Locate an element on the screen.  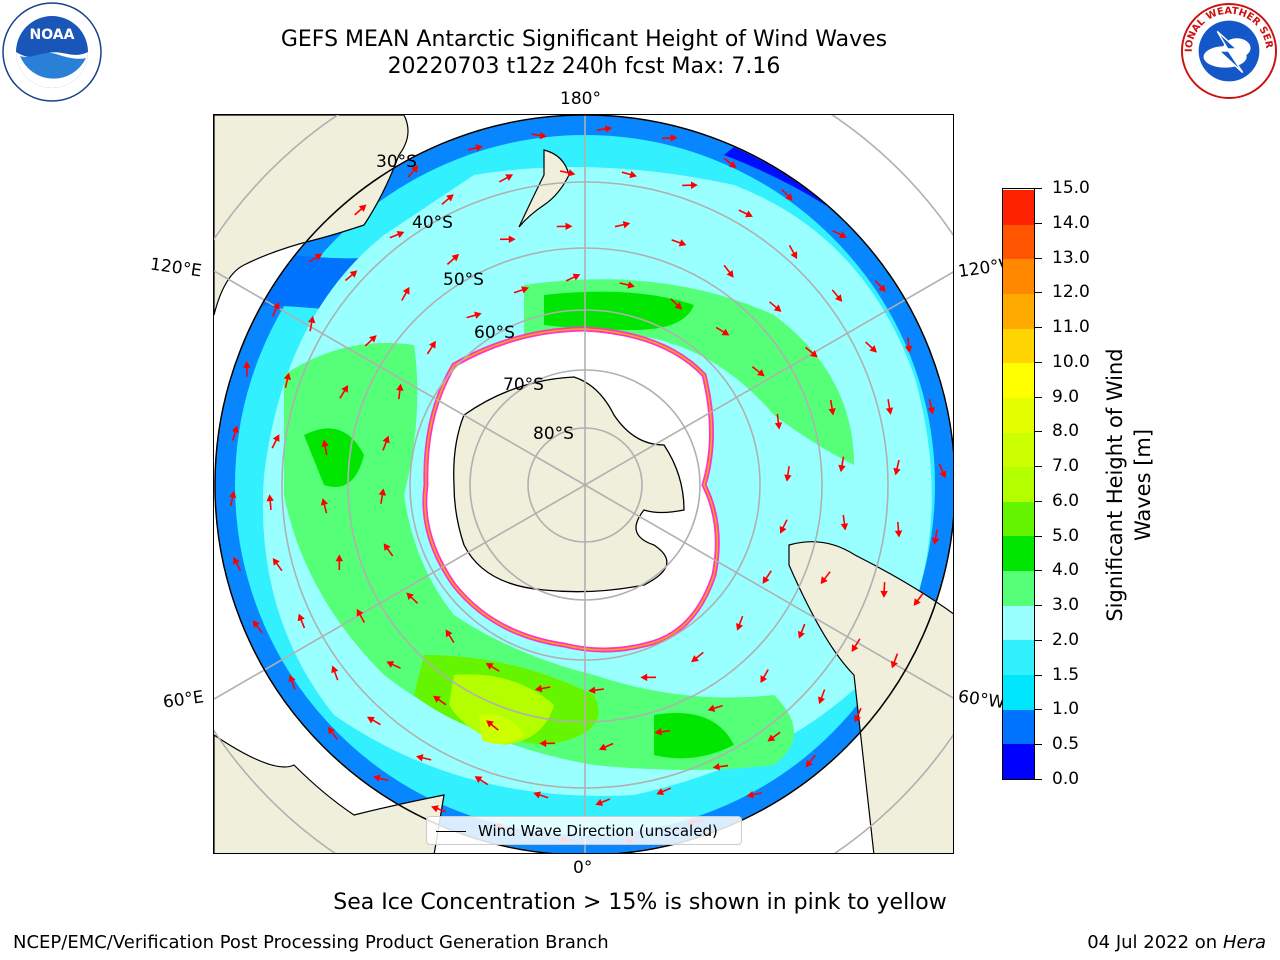
colorbar-tick-label: 9.0 is located at coordinates (1066, 396).